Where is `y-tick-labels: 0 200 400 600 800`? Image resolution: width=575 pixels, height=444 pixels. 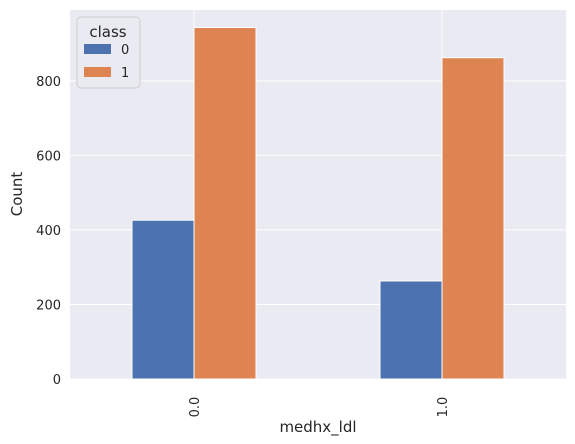 y-tick-labels: 0 200 400 600 800 is located at coordinates (48, 231).